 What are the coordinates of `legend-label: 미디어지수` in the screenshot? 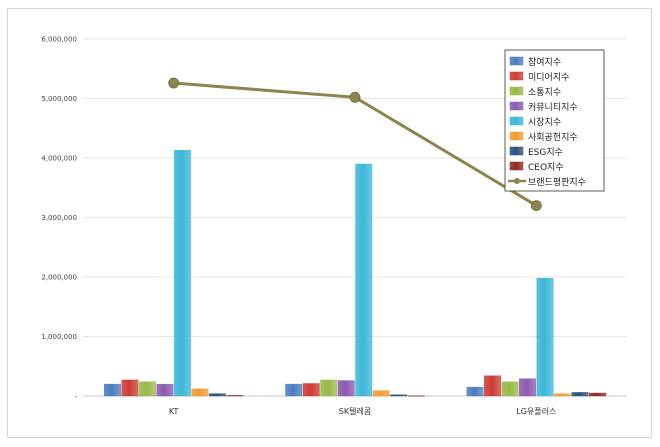 It's located at (548, 77).